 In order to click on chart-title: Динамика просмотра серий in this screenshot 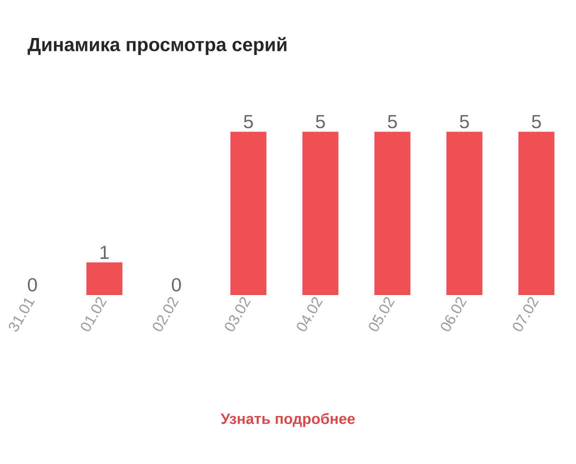, I will do `click(157, 45)`.